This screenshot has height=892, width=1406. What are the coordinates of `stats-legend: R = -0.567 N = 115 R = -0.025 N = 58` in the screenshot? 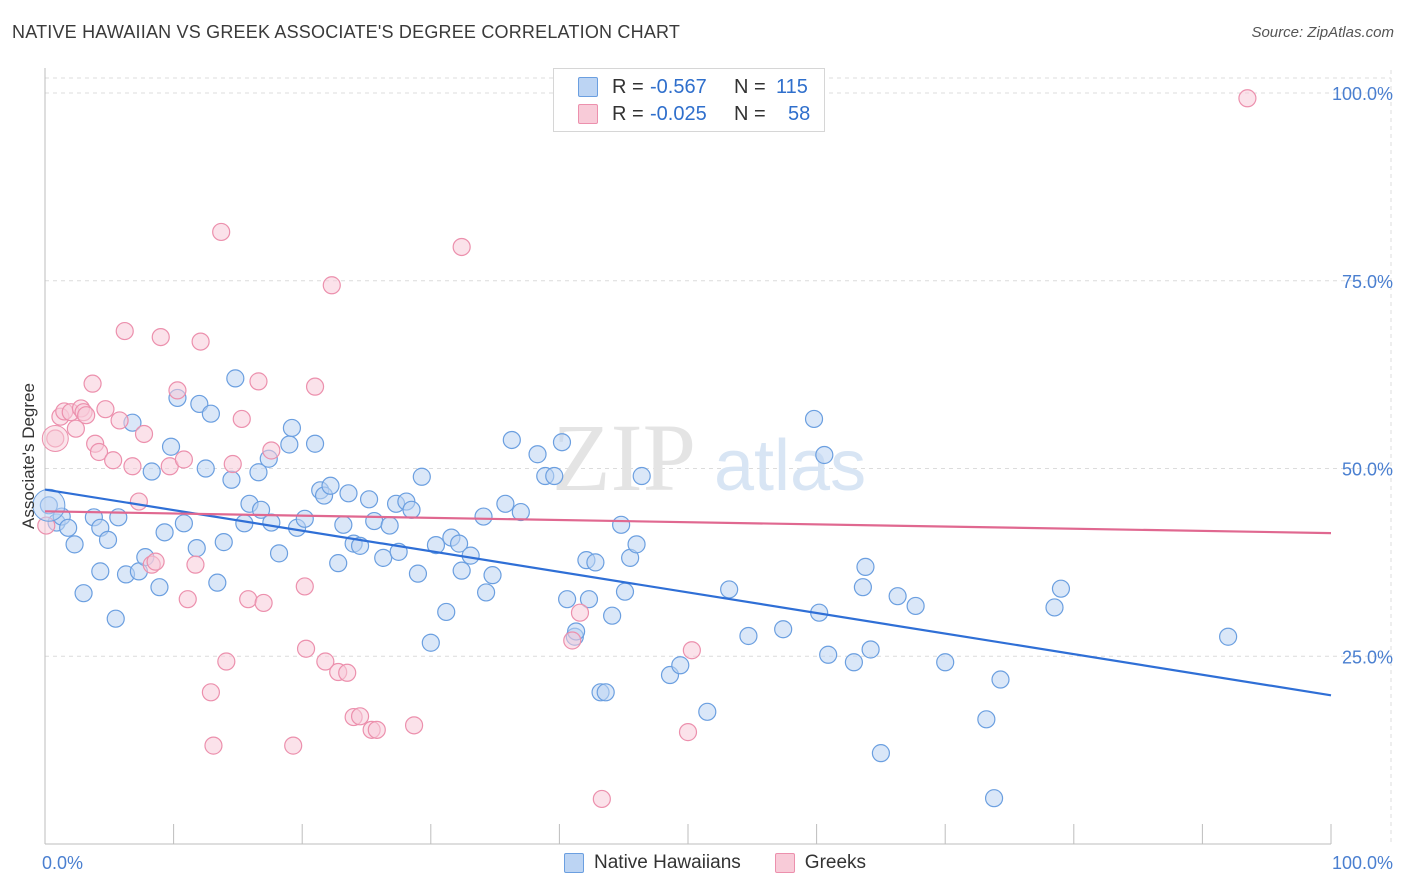 It's located at (689, 100).